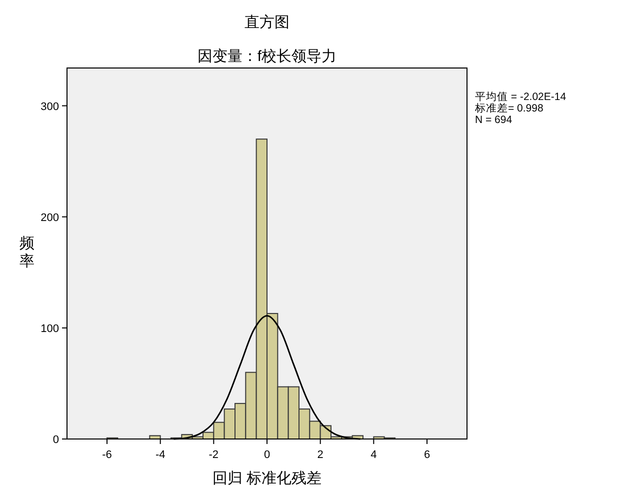 This screenshot has height=501, width=626. What do you see at coordinates (49, 328) in the screenshot?
I see `y-tick-label: 100` at bounding box center [49, 328].